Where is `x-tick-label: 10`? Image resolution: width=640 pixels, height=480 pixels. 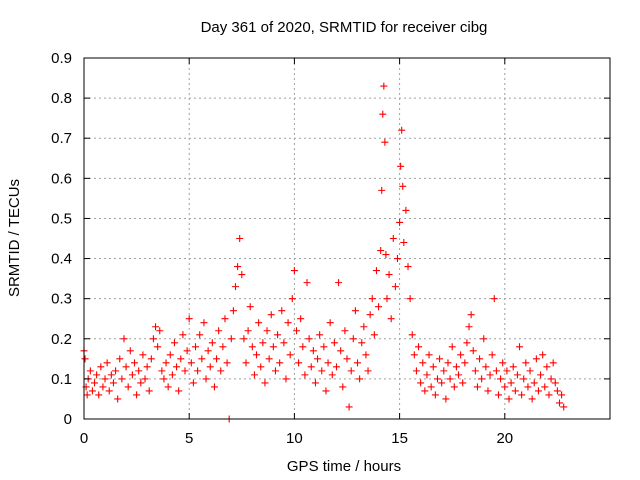
x-tick-label: 10 is located at coordinates (294, 438).